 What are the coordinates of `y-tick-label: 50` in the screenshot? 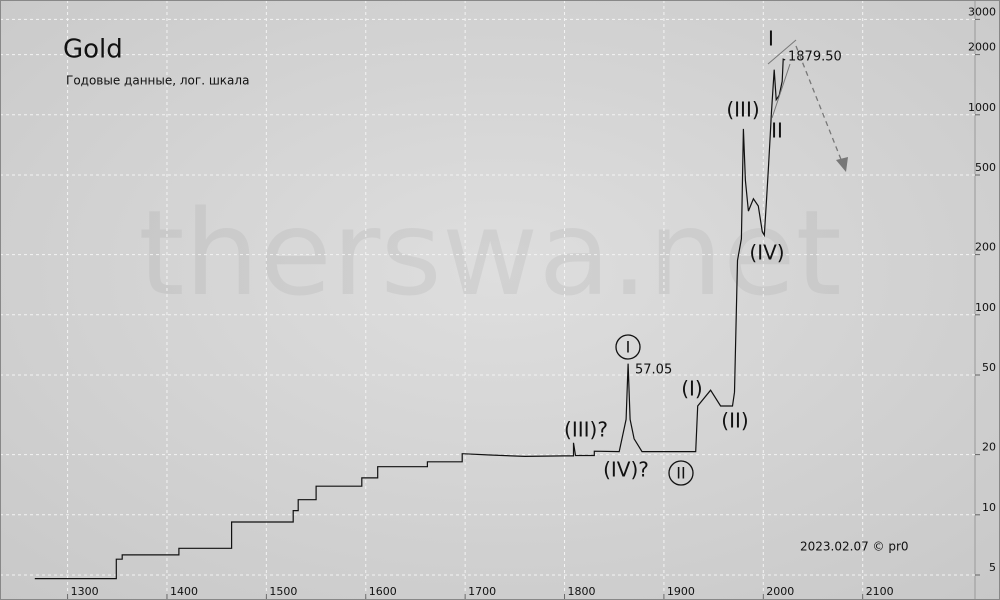 It's located at (989, 367).